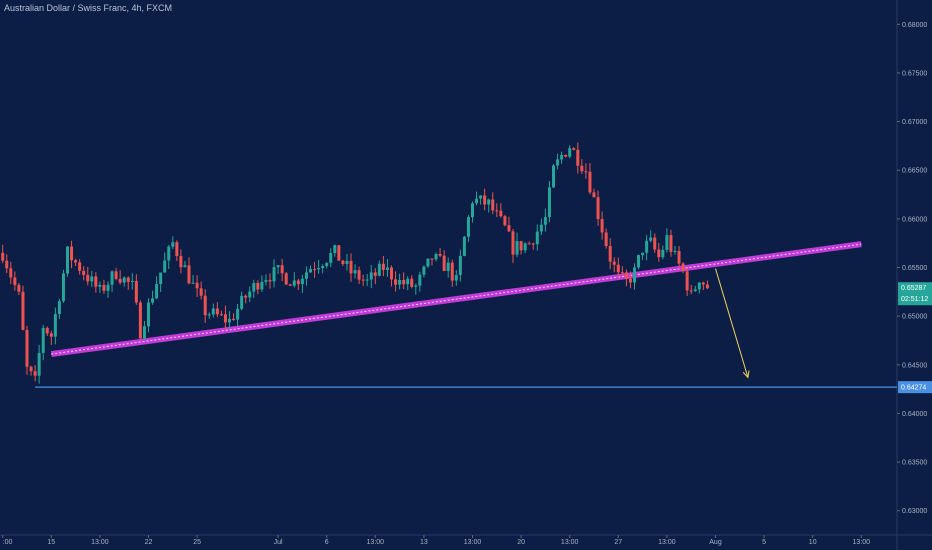 This screenshot has width=932, height=550. I want to click on x-tick-label: Jul, so click(278, 542).